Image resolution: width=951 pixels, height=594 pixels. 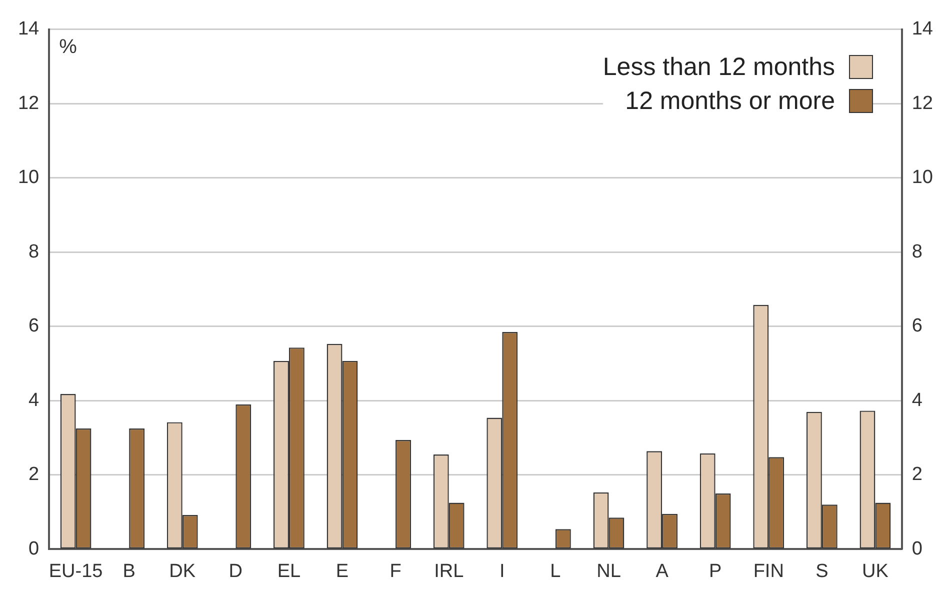 What do you see at coordinates (923, 177) in the screenshot?
I see `y2-tick-label: 10` at bounding box center [923, 177].